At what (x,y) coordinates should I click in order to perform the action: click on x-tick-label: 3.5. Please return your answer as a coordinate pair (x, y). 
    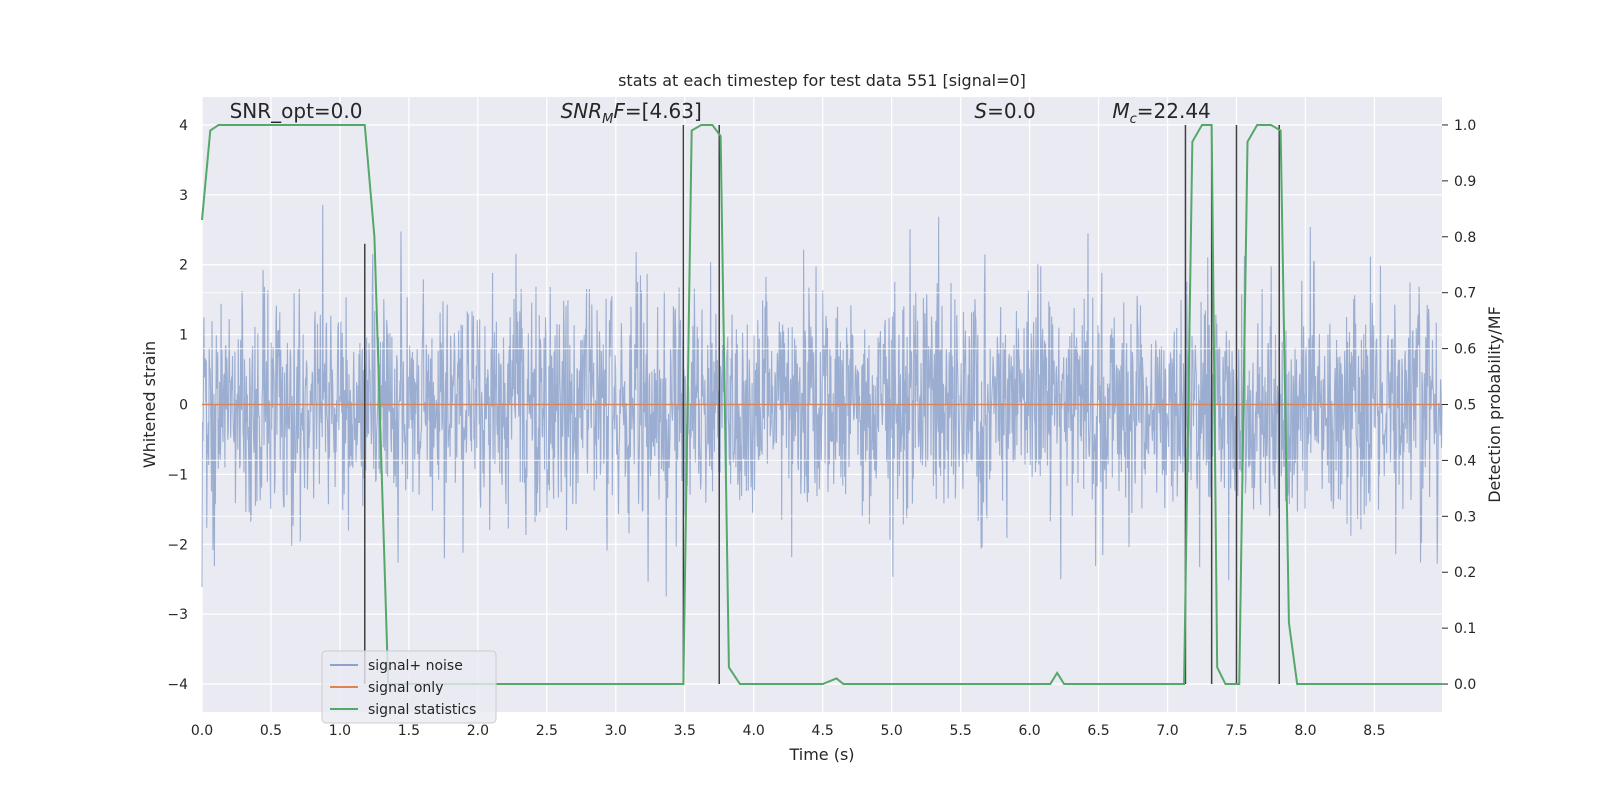
    Looking at the image, I should click on (685, 731).